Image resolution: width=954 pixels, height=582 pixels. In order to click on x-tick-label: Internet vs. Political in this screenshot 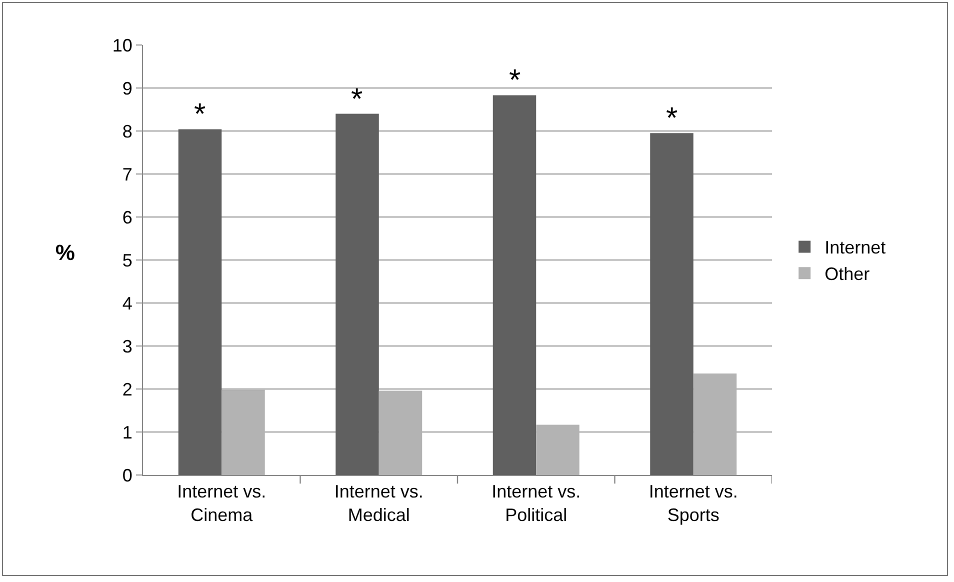, I will do `click(536, 503)`.